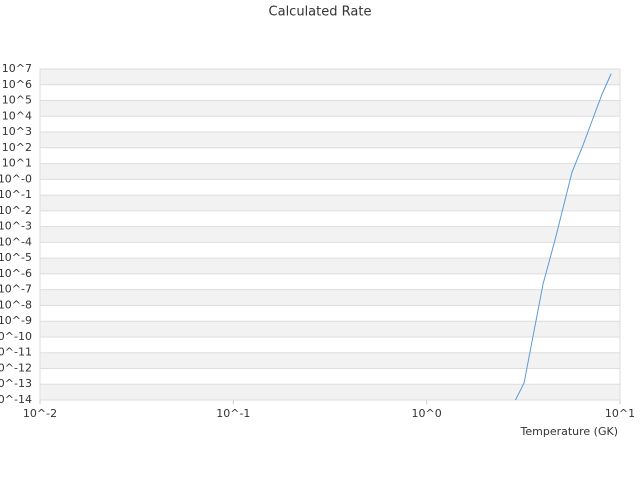 The image size is (640, 480). I want to click on y-tick-label: 10^-9, so click(16, 320).